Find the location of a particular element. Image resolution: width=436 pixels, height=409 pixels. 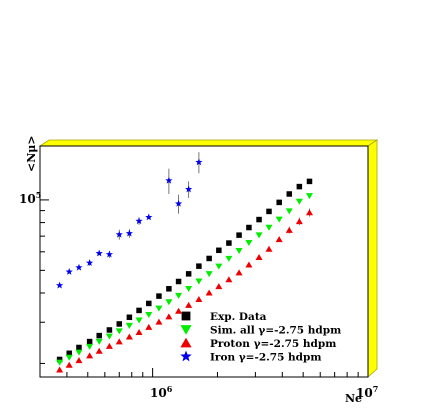

x-axis-ticks is located at coordinates (204, 372).